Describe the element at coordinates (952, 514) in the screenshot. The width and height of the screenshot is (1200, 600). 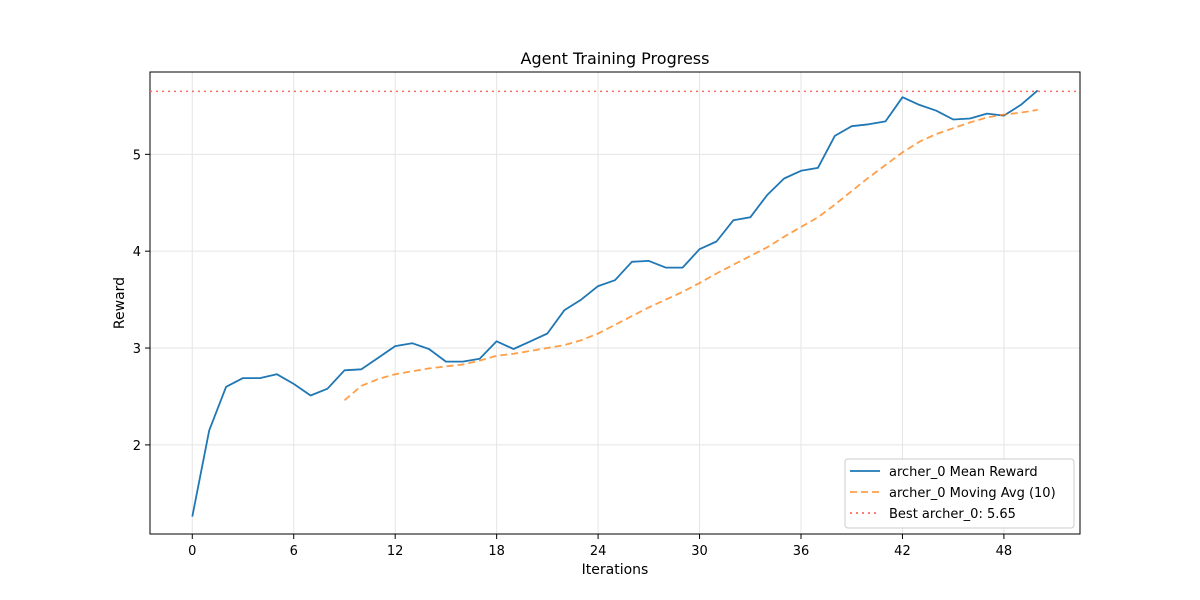
I see `legend-entry-label: Best archer_0: 5.65` at that location.